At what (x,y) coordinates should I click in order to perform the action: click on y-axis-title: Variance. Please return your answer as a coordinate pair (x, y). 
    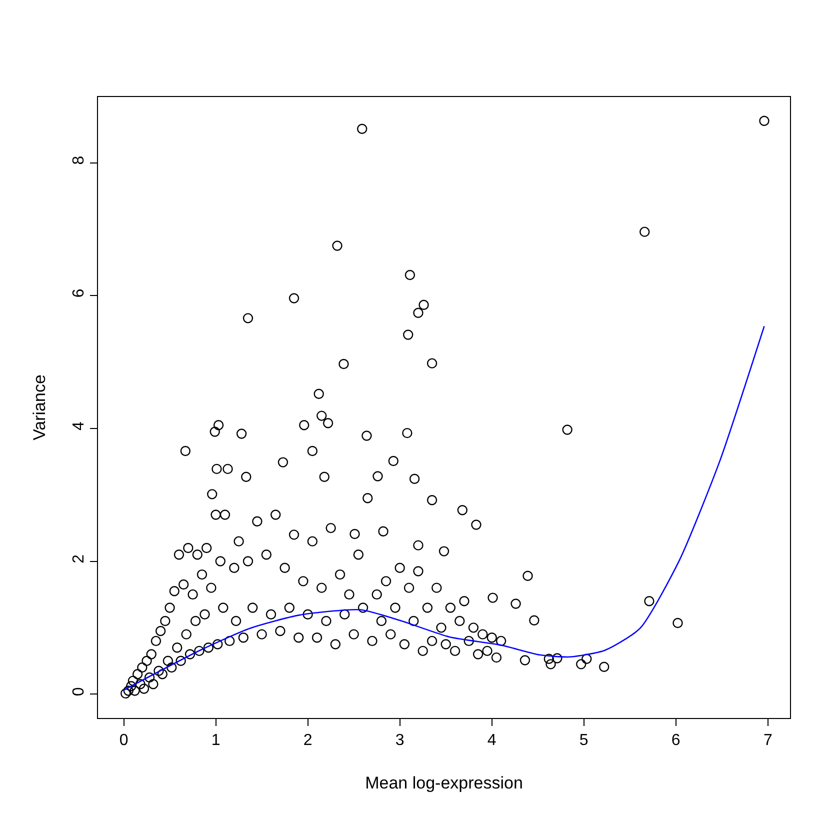
    Looking at the image, I should click on (40, 407).